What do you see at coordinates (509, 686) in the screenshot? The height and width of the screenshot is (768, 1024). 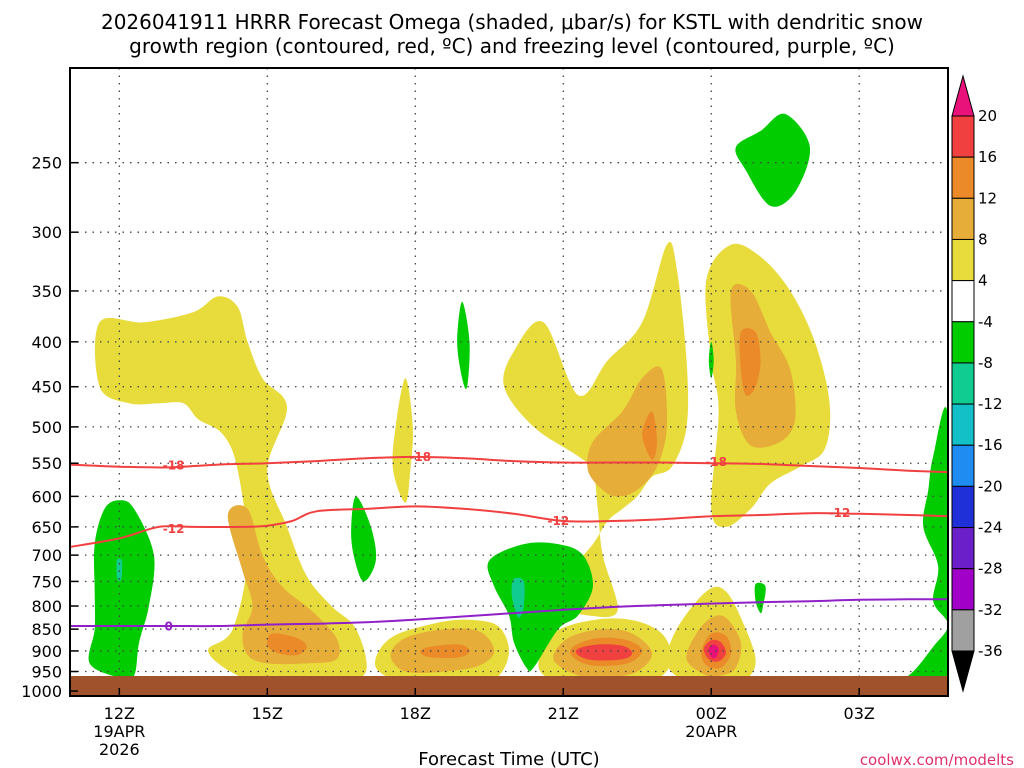 I see `ground-surface` at bounding box center [509, 686].